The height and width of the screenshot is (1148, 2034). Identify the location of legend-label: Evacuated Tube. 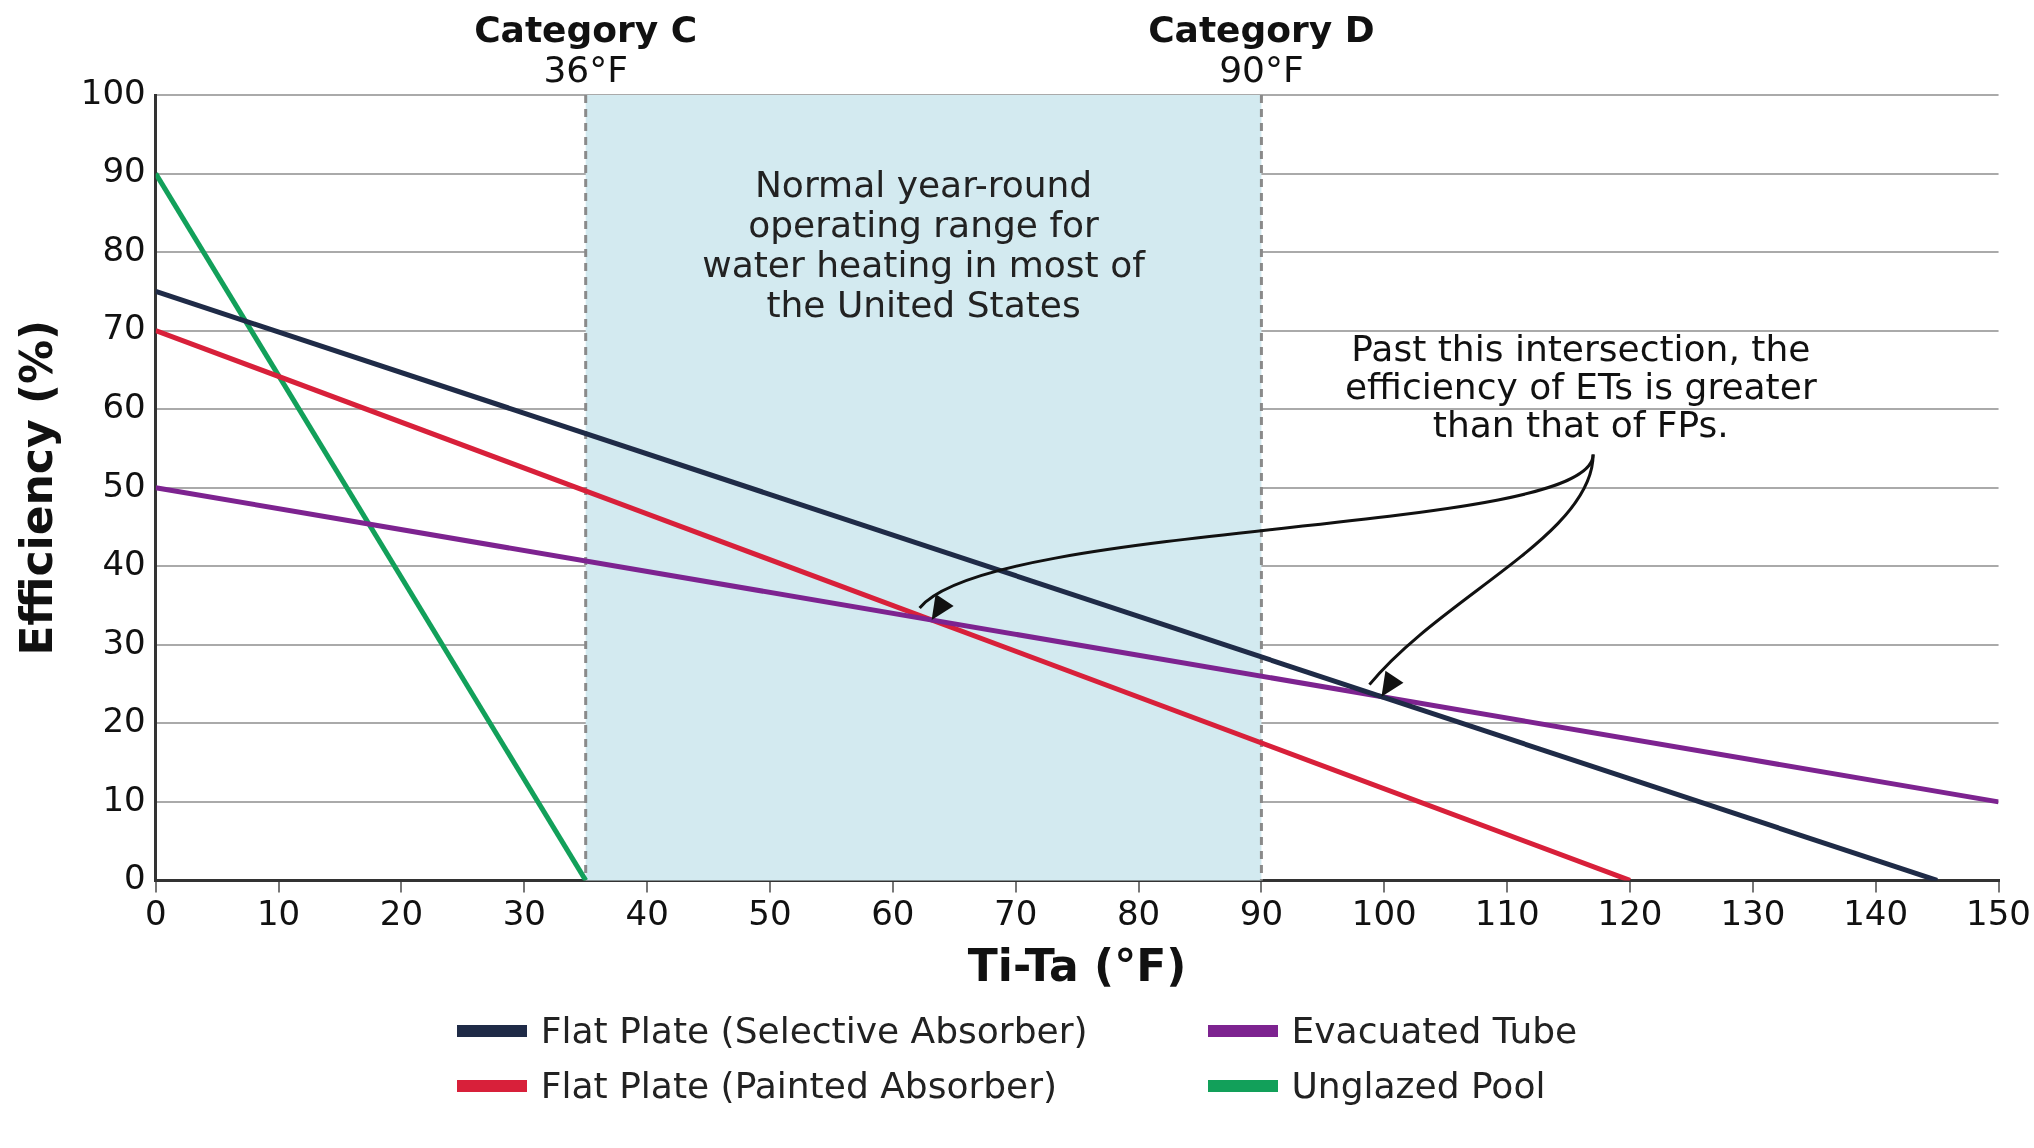
(1434, 1030).